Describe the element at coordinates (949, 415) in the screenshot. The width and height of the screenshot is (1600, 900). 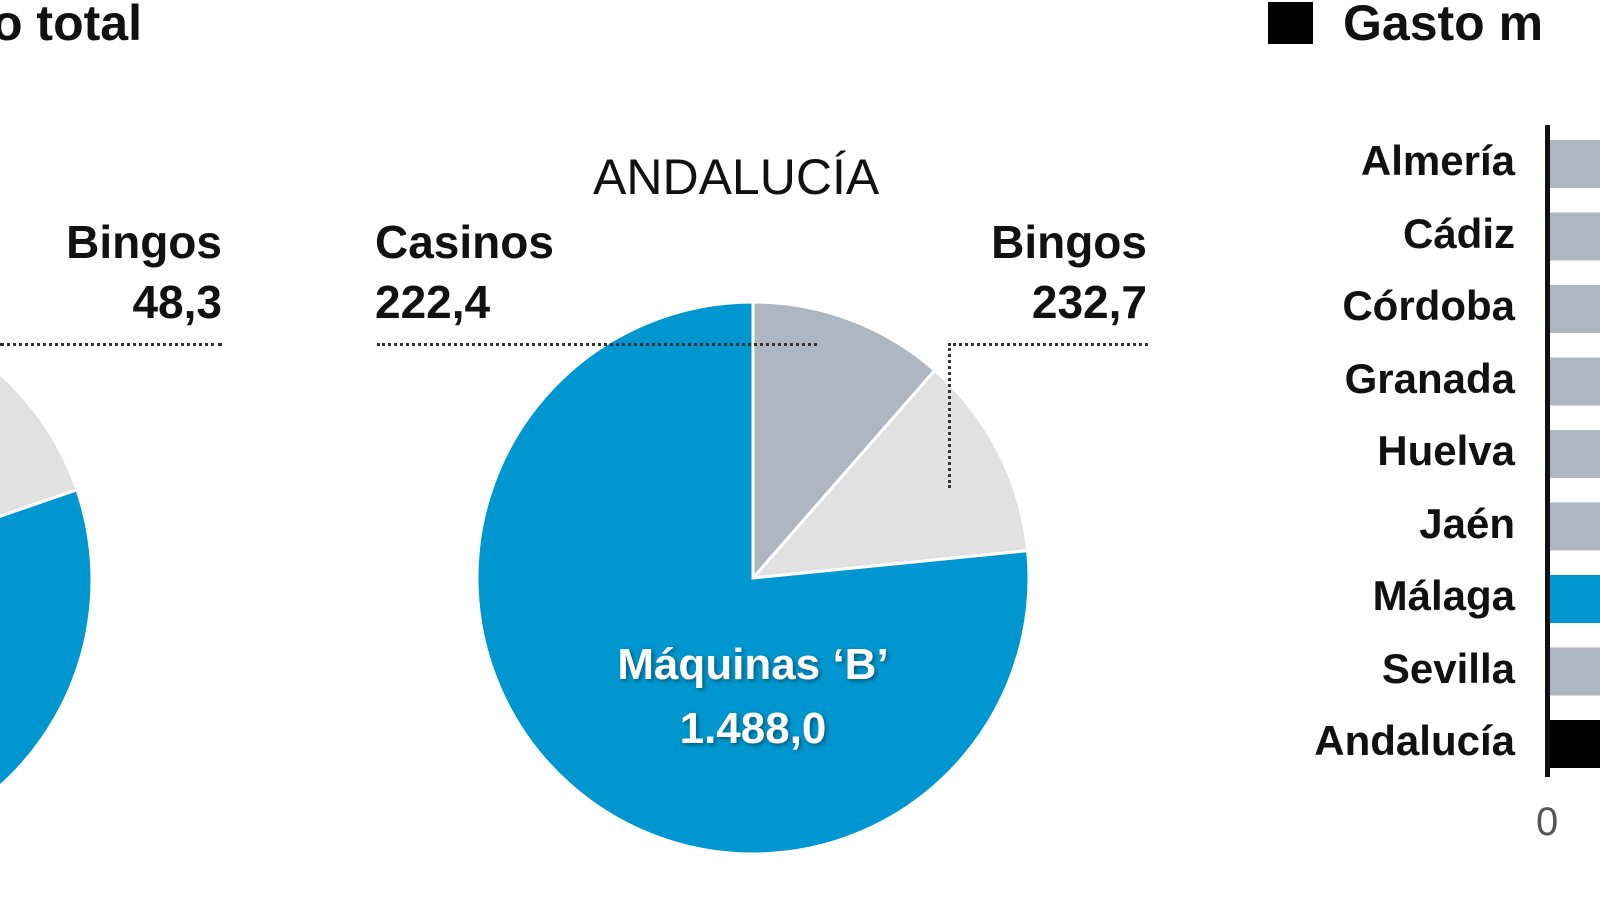
I see `bingos-leader-vertical` at that location.